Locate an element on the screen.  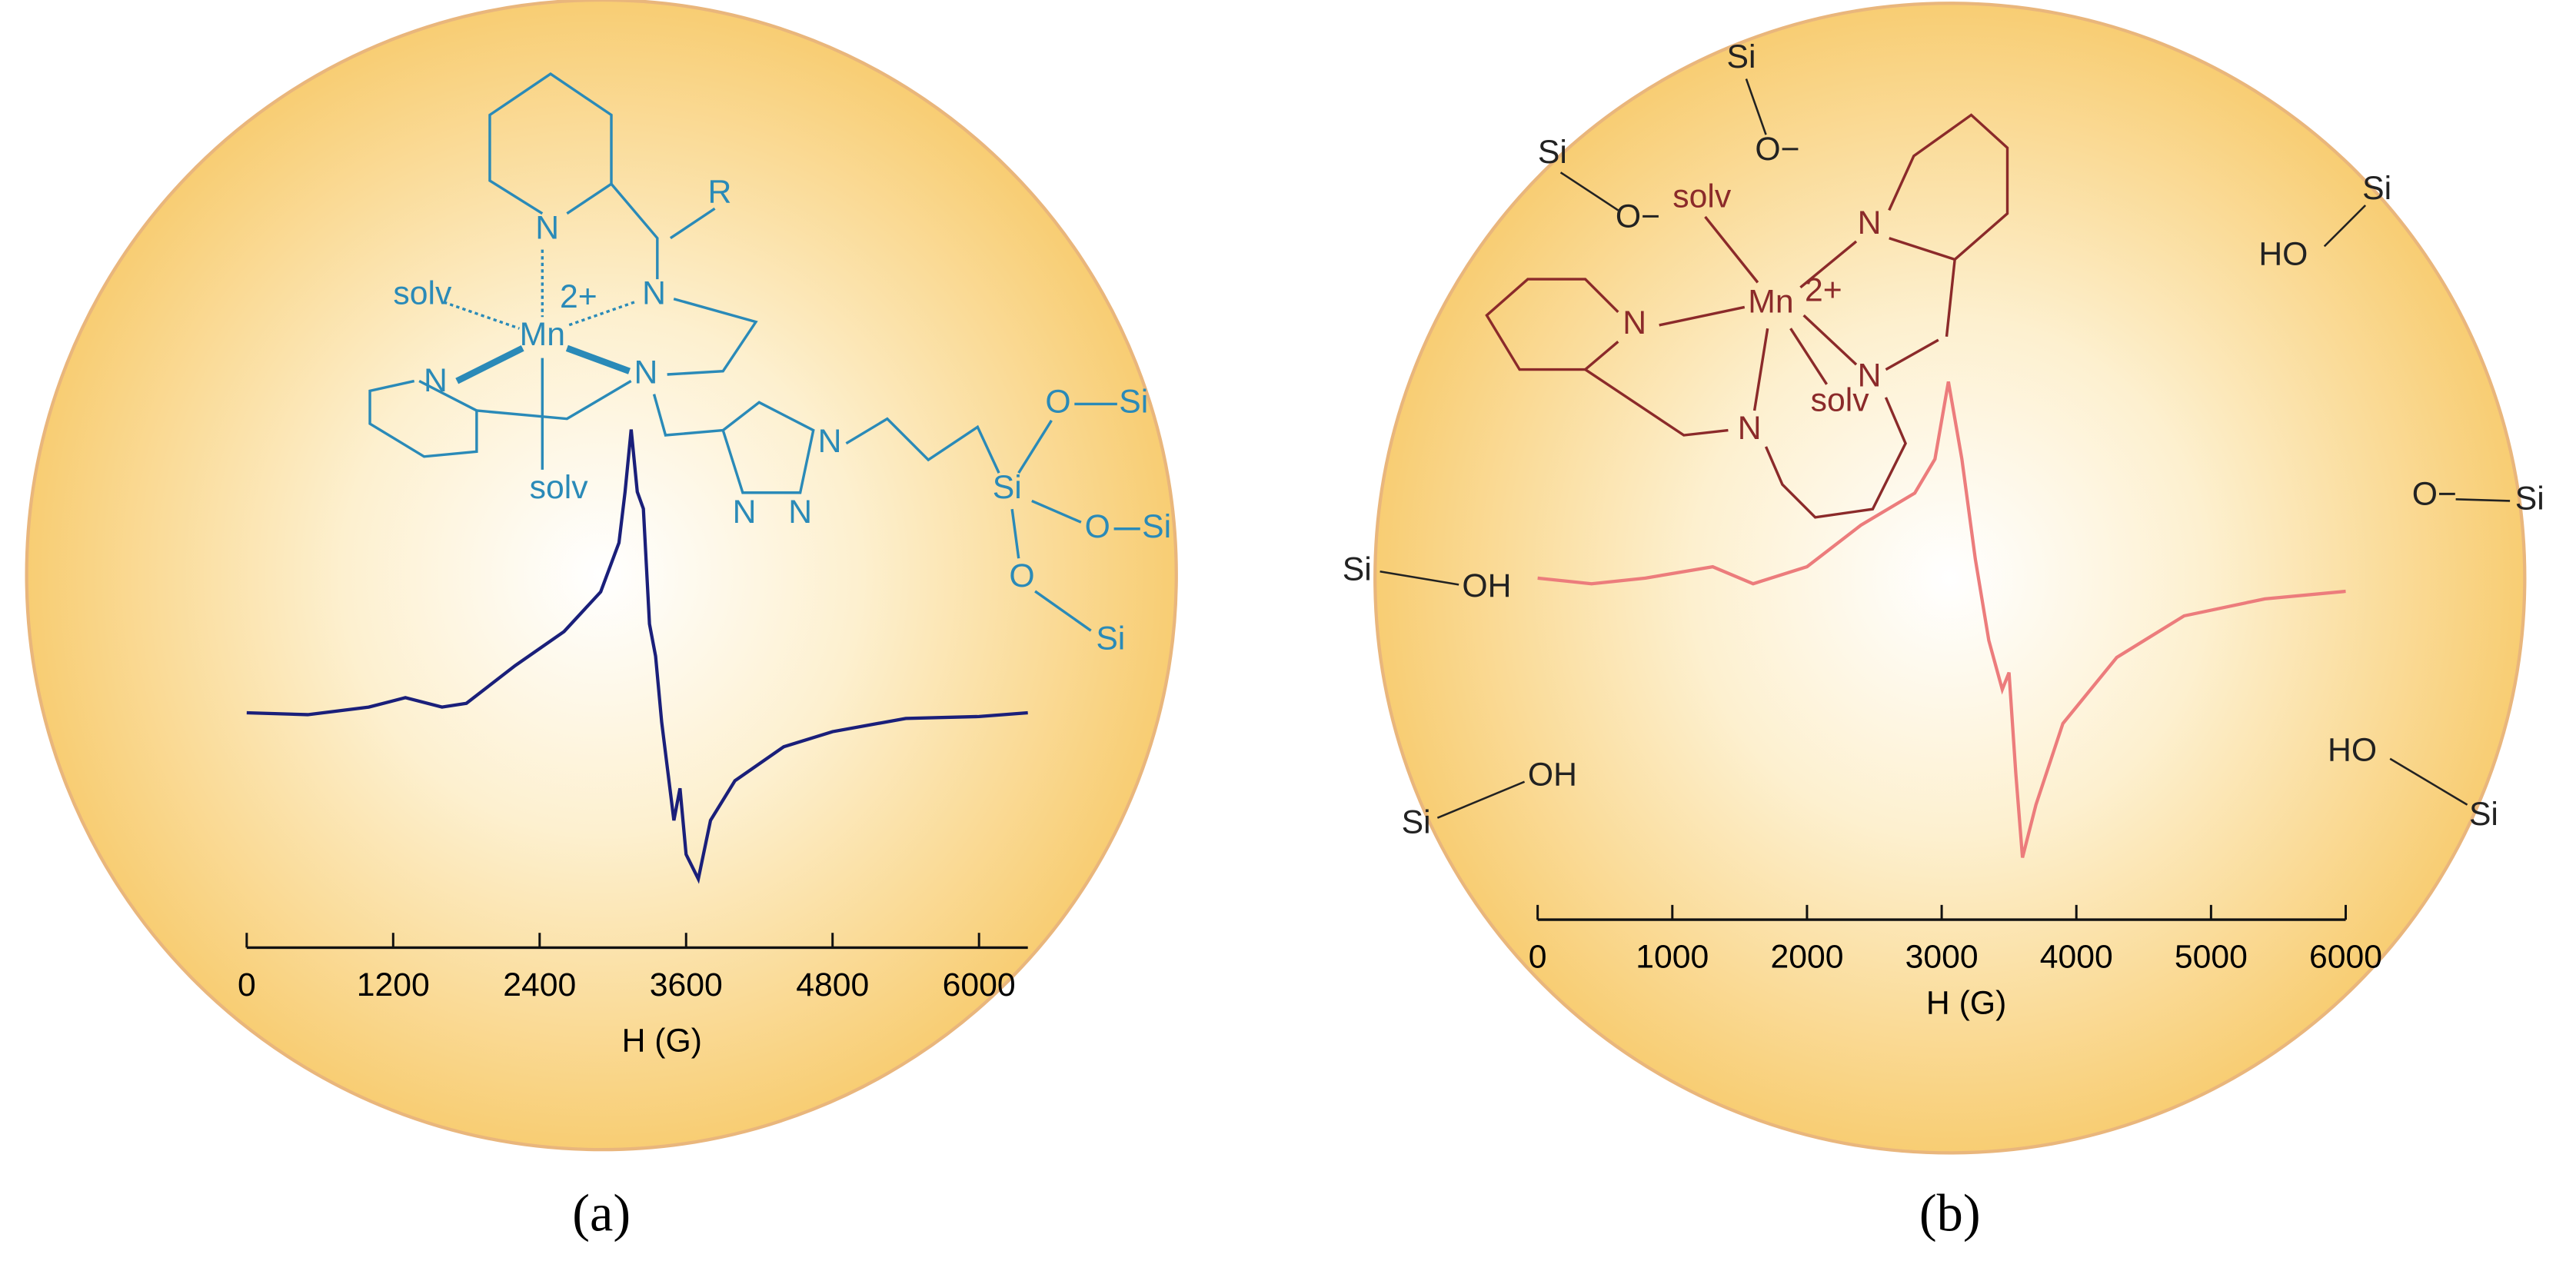
x-tick-label: 4800 is located at coordinates (833, 985).